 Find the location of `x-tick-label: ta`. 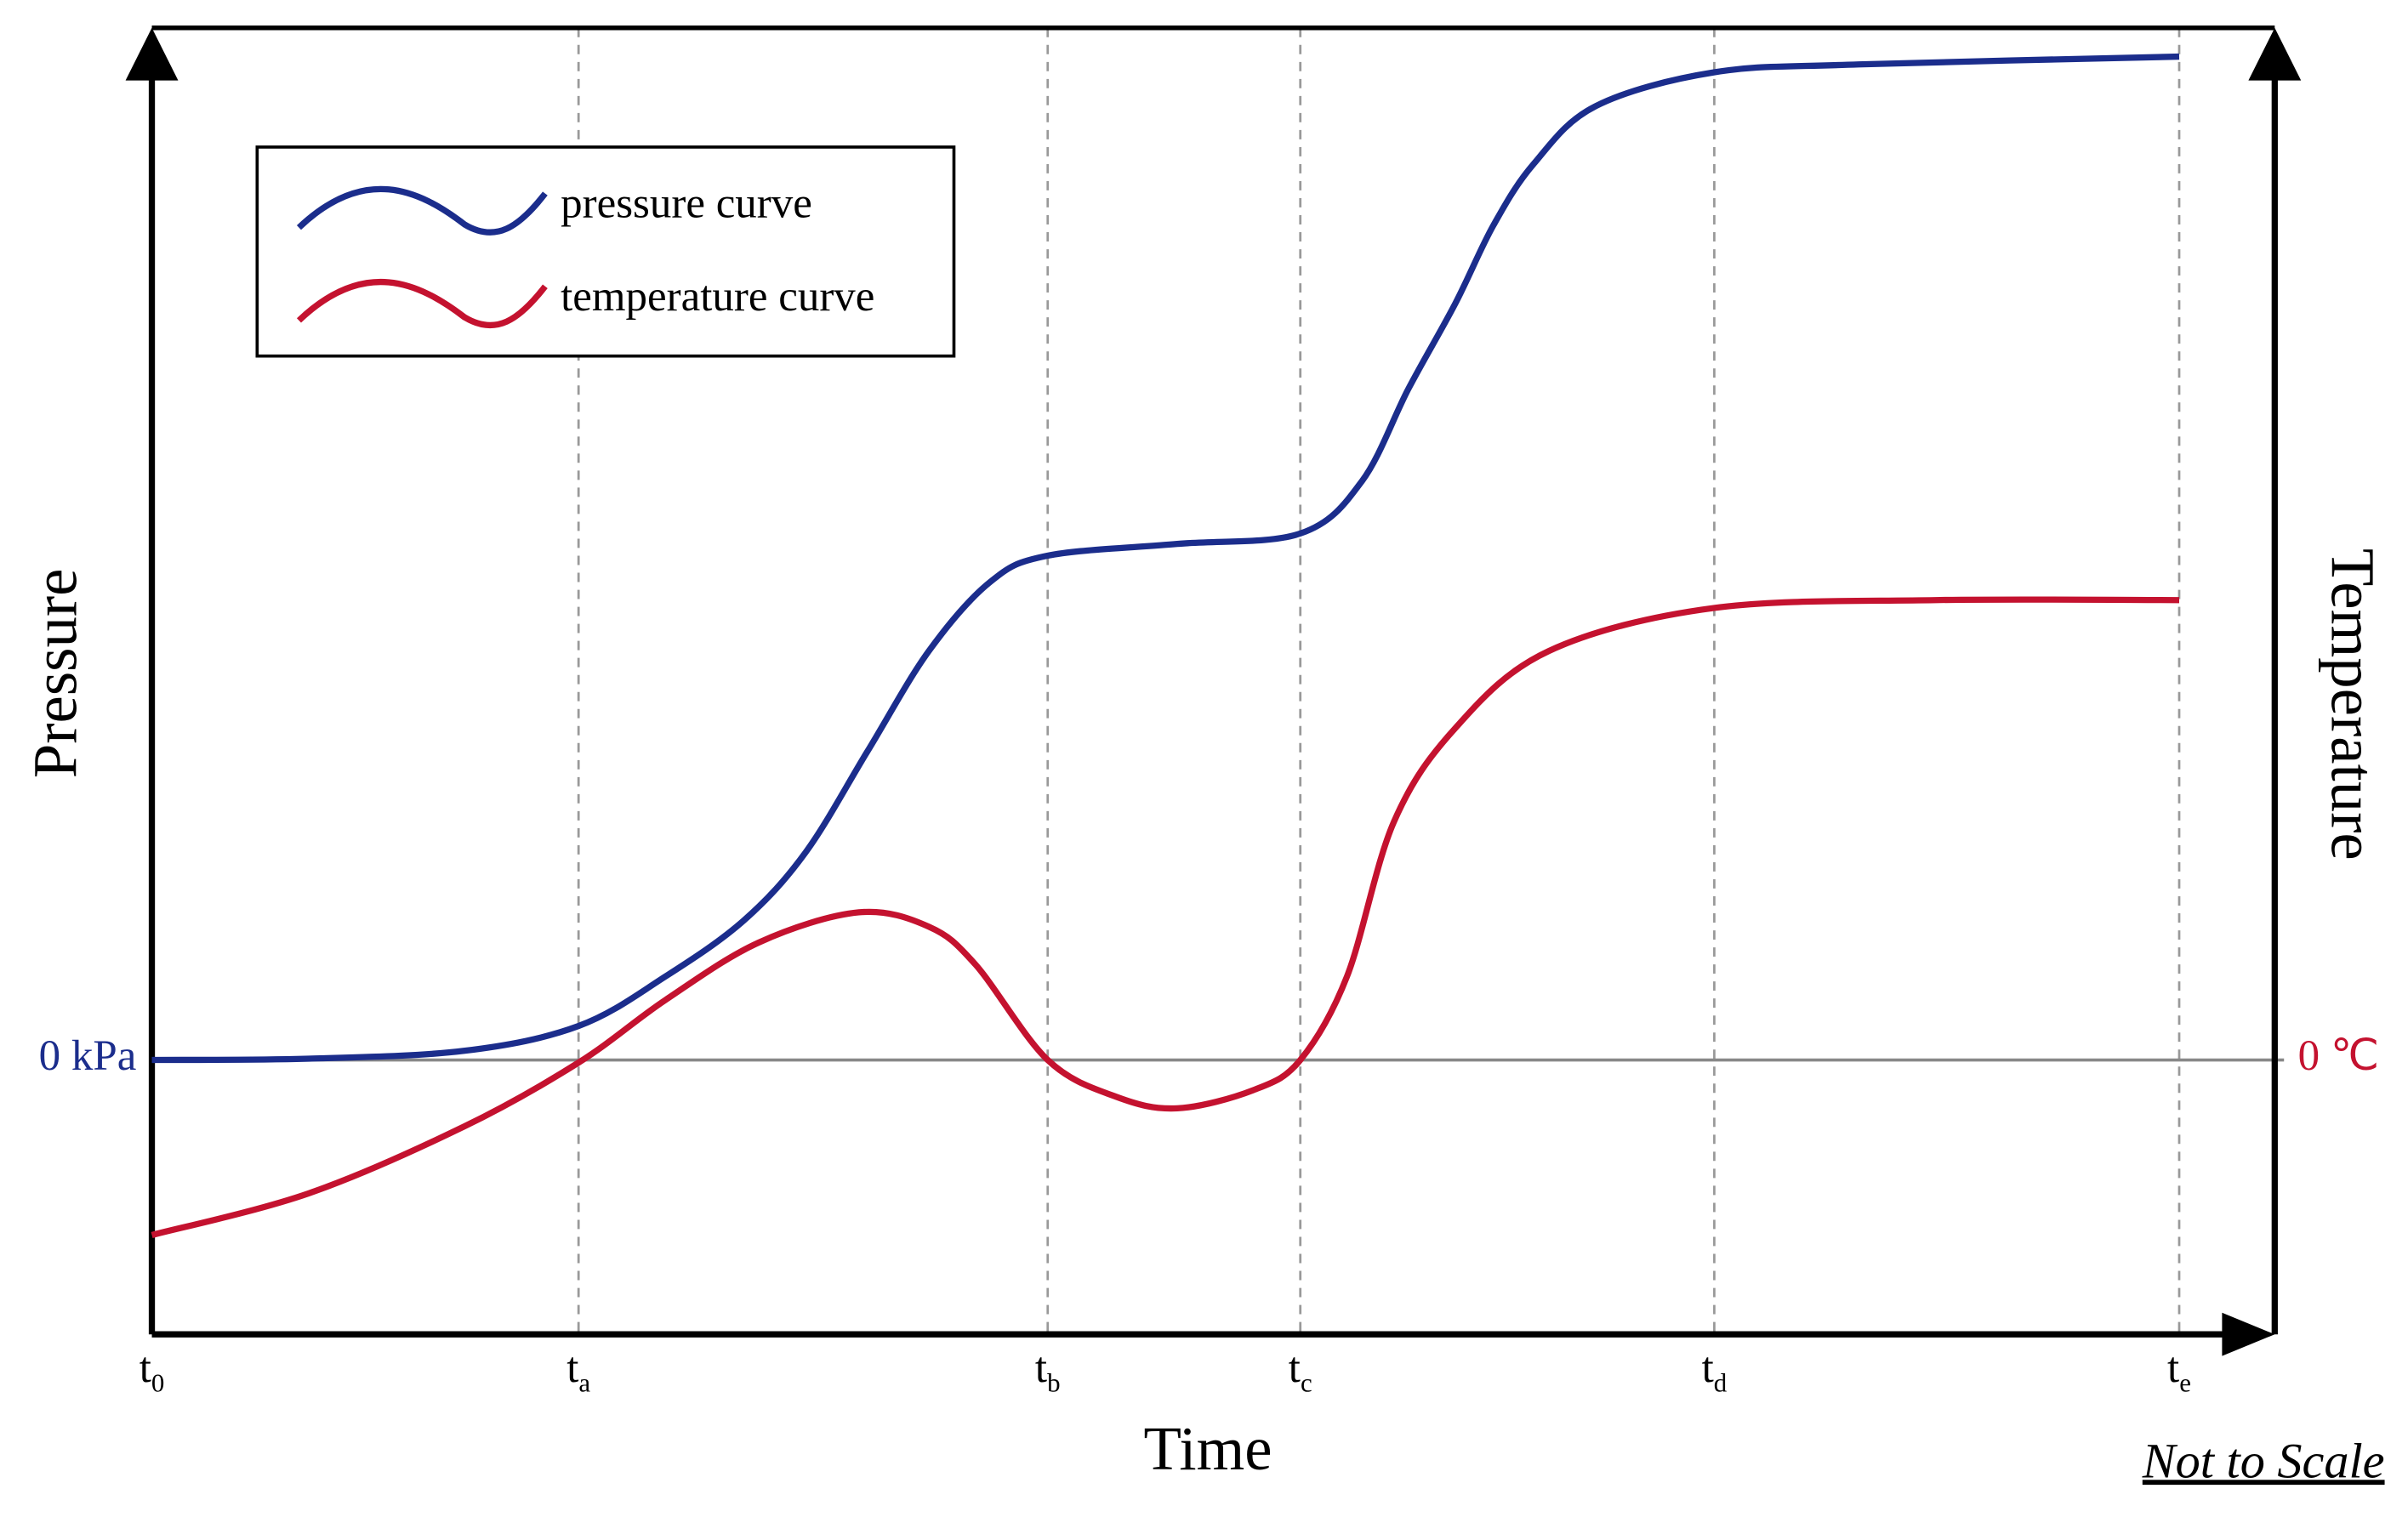

x-tick-label: ta is located at coordinates (578, 1371).